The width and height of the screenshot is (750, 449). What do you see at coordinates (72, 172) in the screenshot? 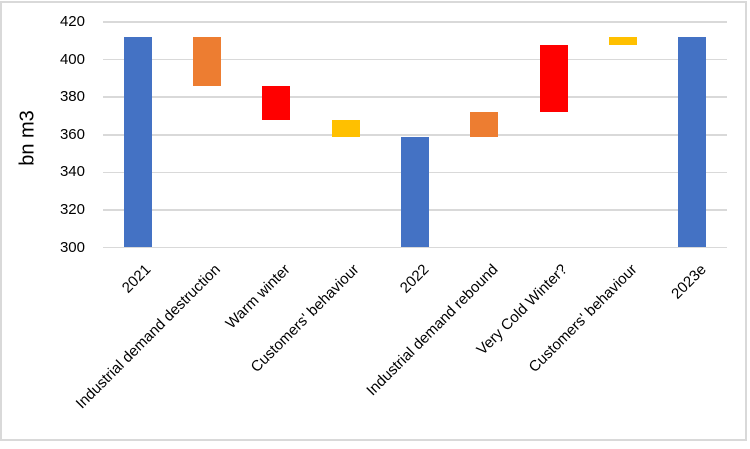
I see `y-axis-tick-label: 340` at bounding box center [72, 172].